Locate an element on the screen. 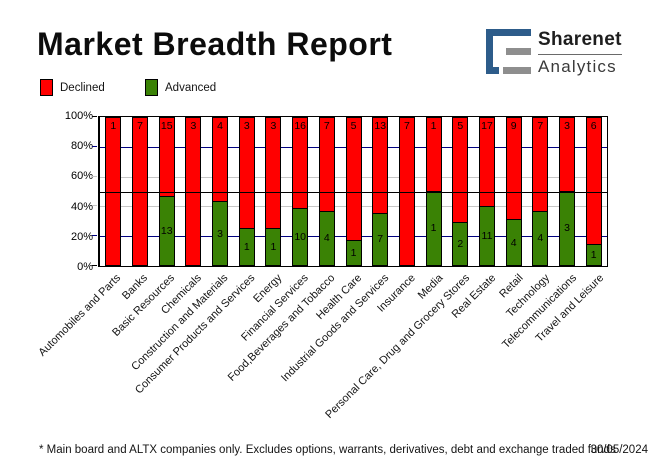 The height and width of the screenshot is (470, 655). y-axis-tick-60pct is located at coordinates (94, 176).